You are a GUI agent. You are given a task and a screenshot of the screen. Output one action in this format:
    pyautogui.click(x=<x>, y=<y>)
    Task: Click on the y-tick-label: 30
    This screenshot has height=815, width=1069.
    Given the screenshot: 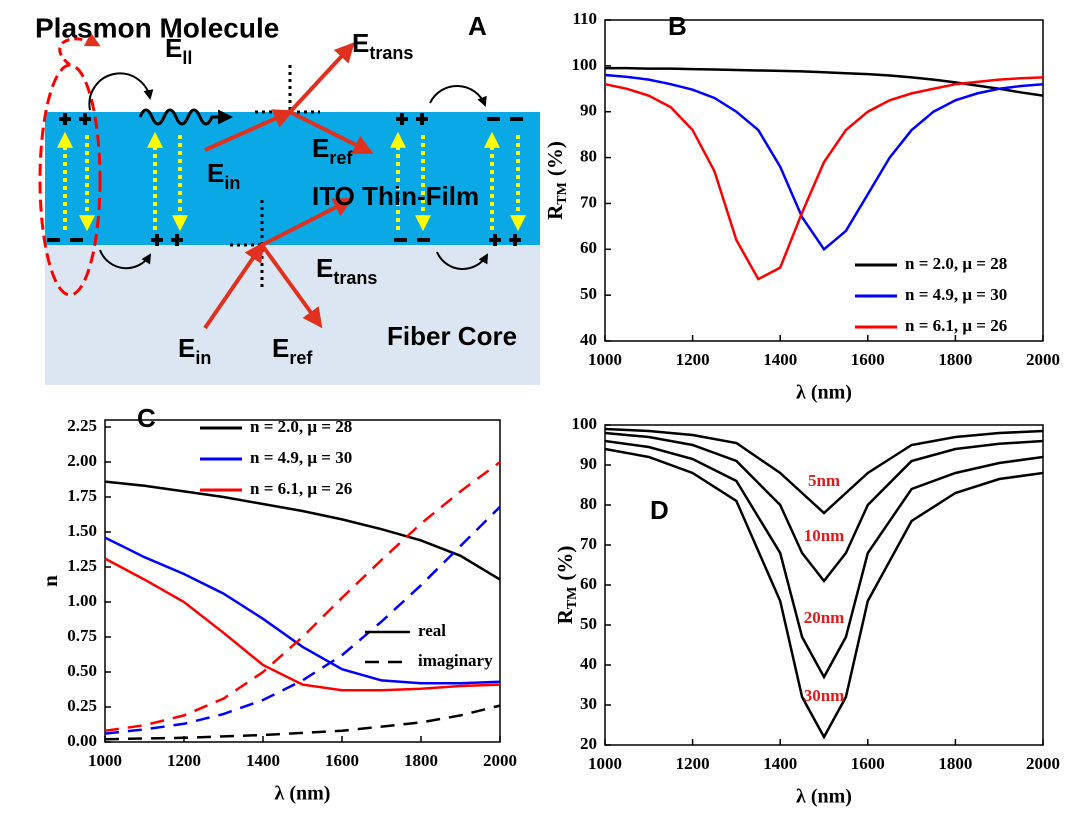 What is the action you would take?
    pyautogui.click(x=588, y=703)
    